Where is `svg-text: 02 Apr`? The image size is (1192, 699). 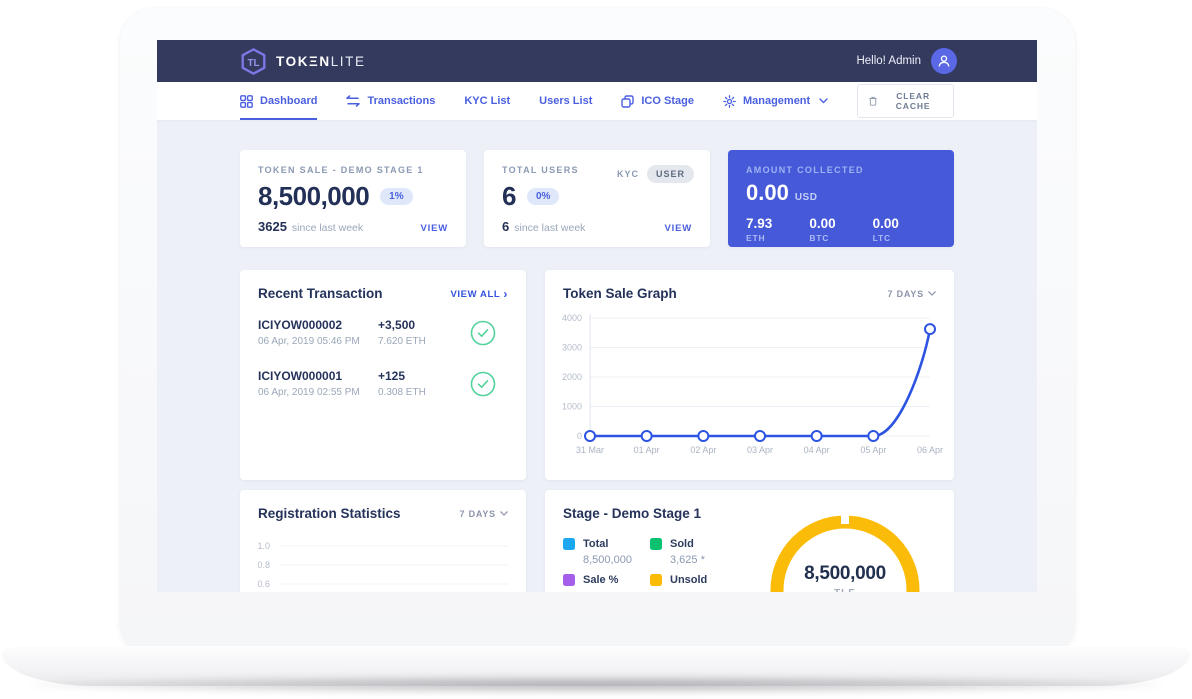
svg-text: 02 Apr is located at coordinates (703, 450).